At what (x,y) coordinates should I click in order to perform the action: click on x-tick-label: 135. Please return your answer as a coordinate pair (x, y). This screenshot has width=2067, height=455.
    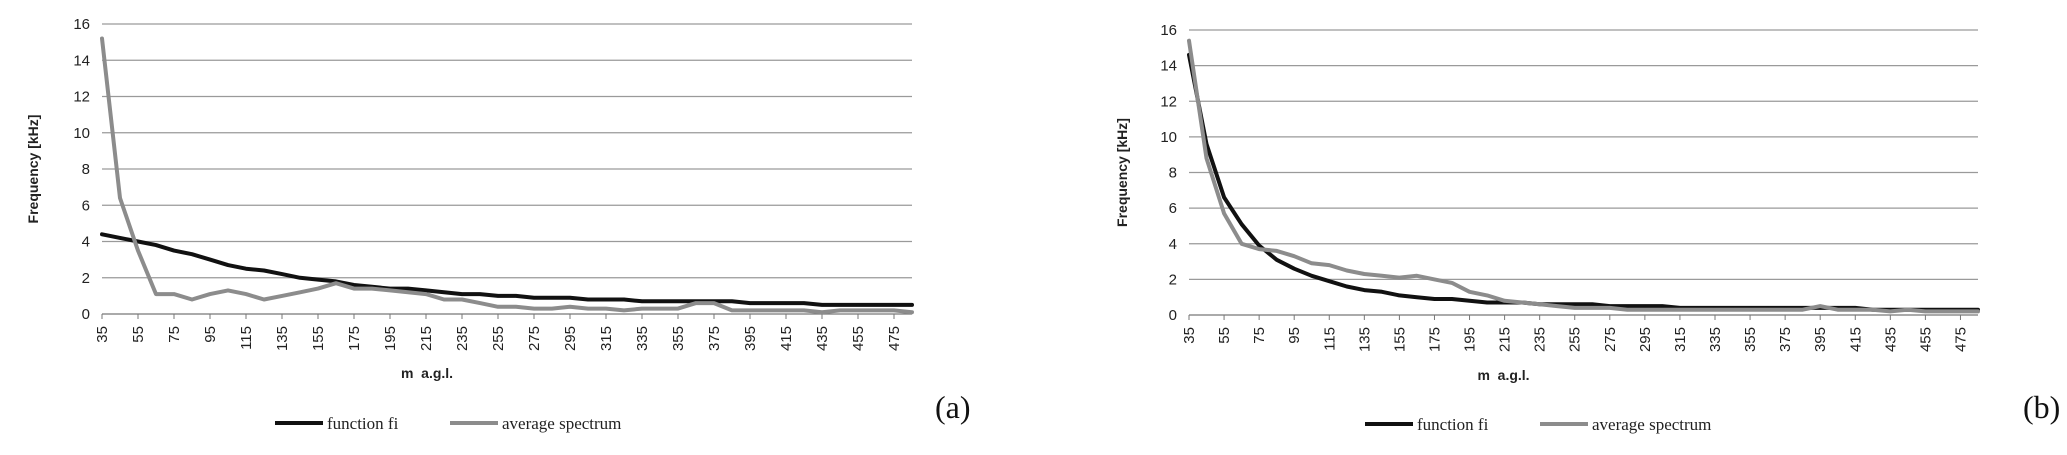
    Looking at the image, I should click on (1364, 339).